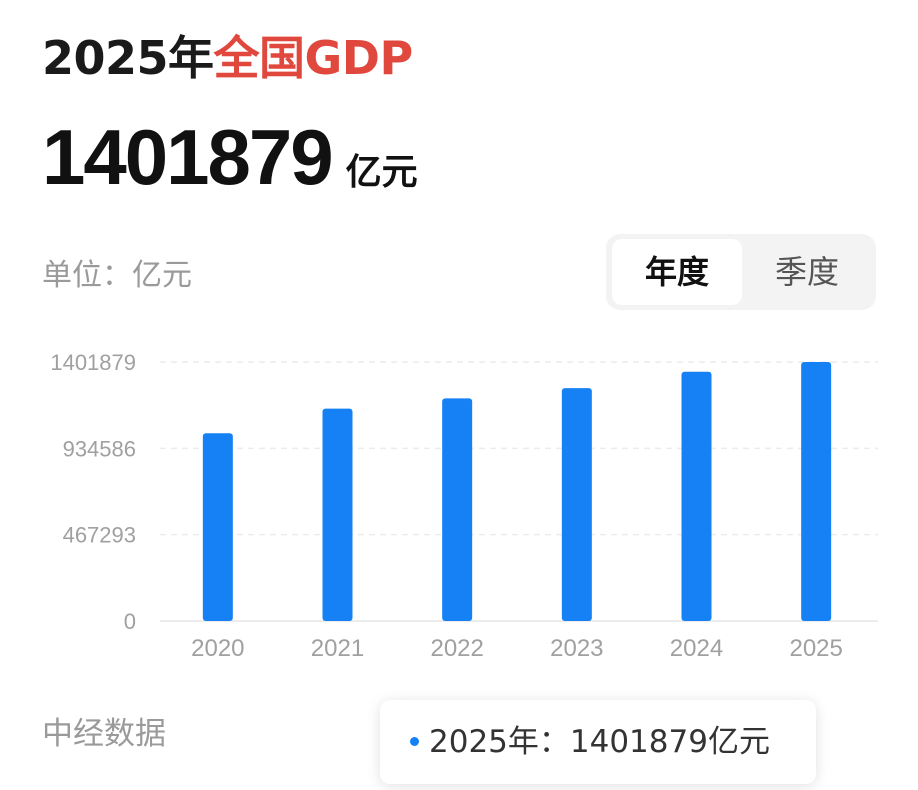 The image size is (918, 790). Describe the element at coordinates (381, 172) in the screenshot. I see `gdp-value-unit: 亿元` at that location.